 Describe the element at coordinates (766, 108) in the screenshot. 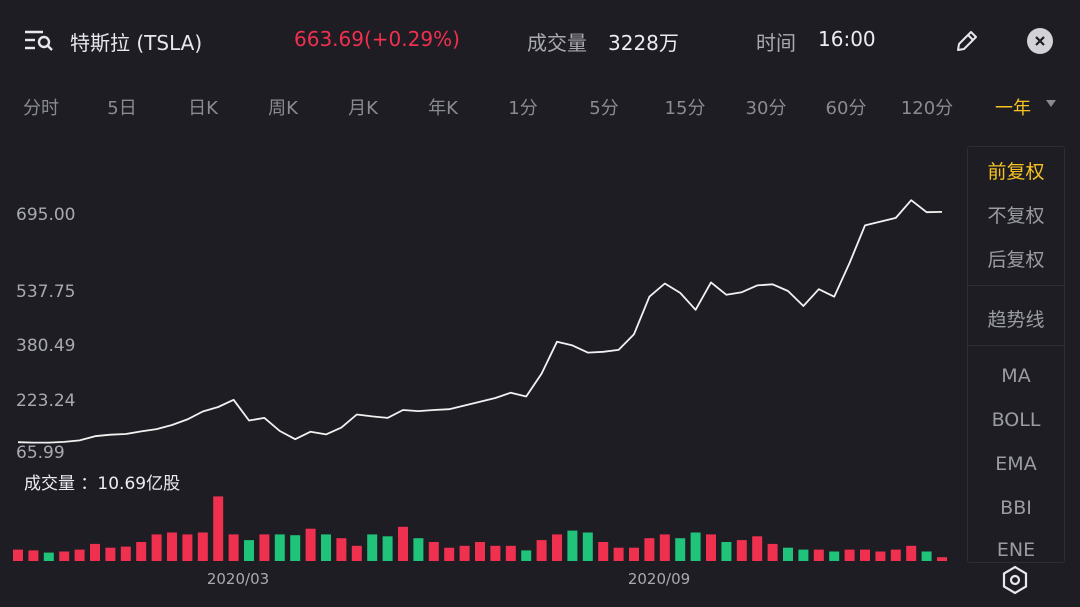

I see `tab-30min: 30分` at that location.